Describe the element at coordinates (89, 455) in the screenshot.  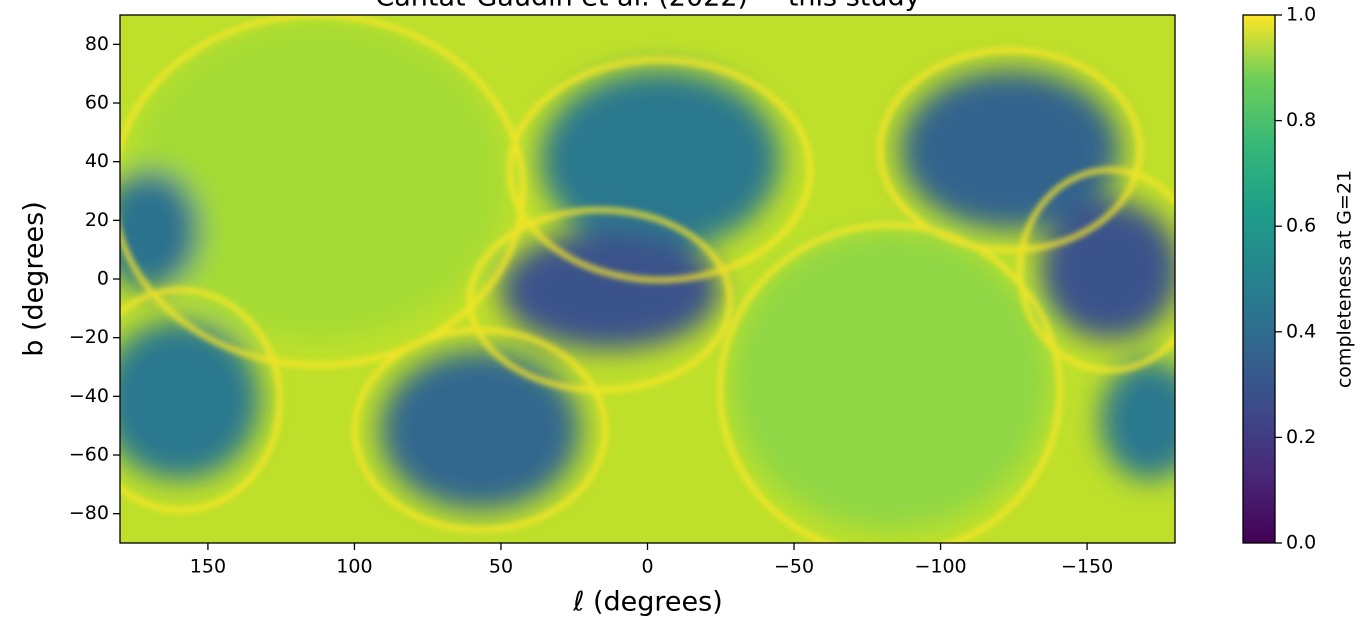
I see `y-tick-label: −60` at that location.